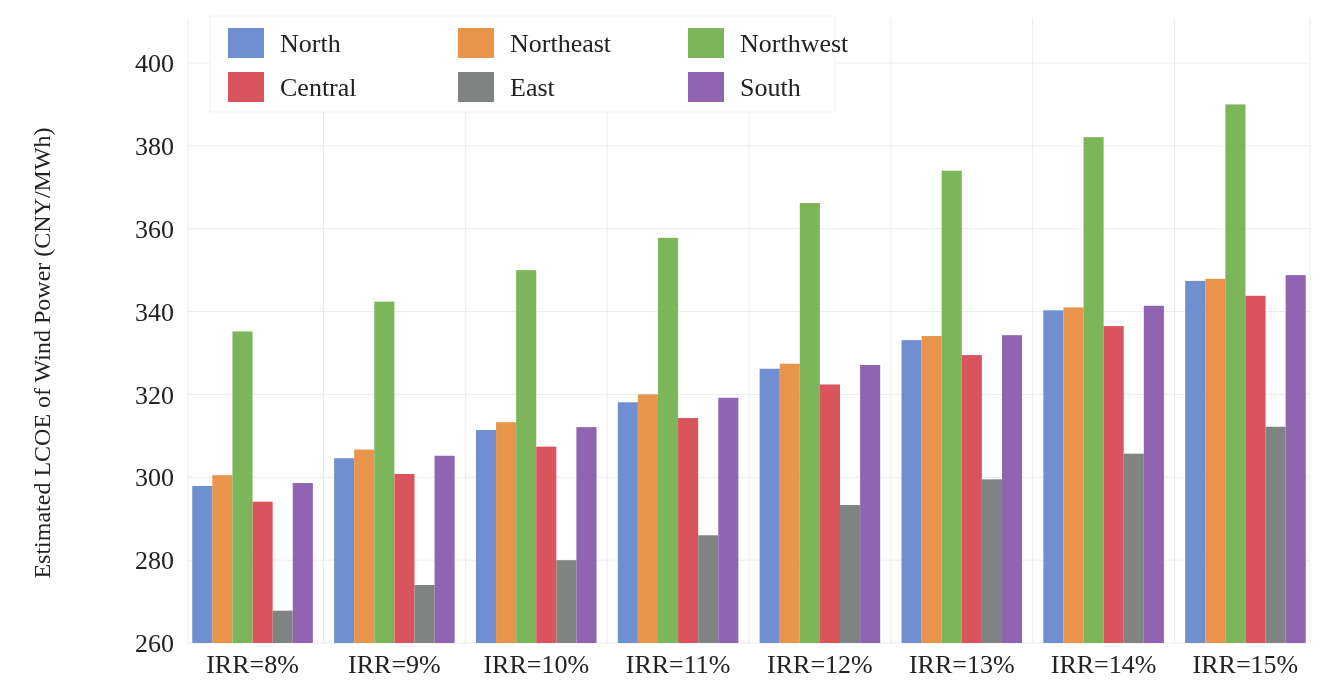 This screenshot has height=691, width=1327. Describe the element at coordinates (536, 664) in the screenshot. I see `x-tick-label: IRR=10%` at that location.